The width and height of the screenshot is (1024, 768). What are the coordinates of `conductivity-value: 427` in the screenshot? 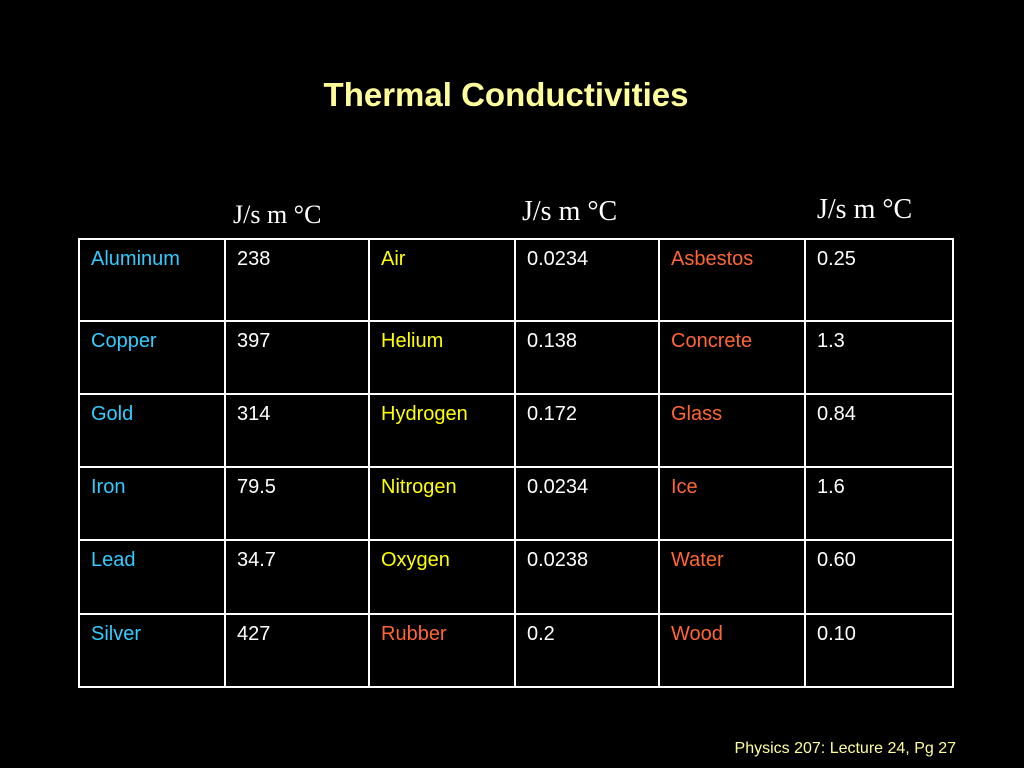 It's located at (297, 650).